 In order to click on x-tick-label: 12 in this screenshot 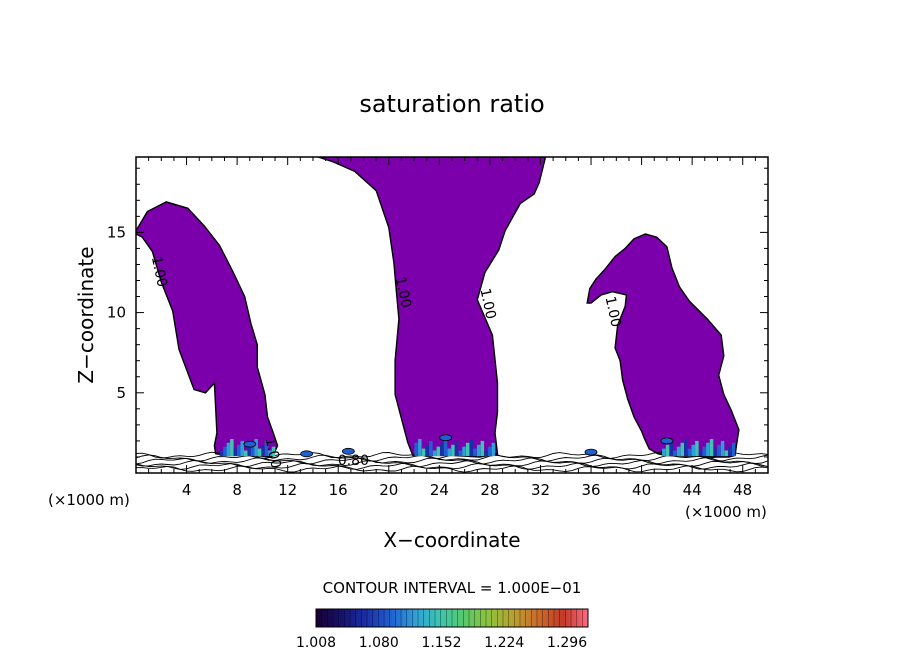, I will do `click(287, 490)`.